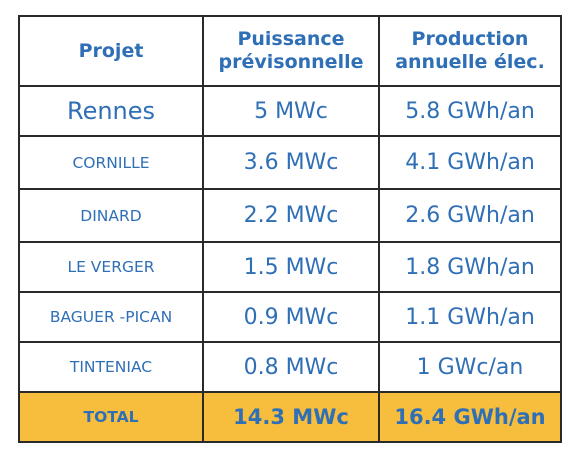 This screenshot has height=451, width=580. I want to click on cell-production: 1.1 GWh/an, so click(470, 317).